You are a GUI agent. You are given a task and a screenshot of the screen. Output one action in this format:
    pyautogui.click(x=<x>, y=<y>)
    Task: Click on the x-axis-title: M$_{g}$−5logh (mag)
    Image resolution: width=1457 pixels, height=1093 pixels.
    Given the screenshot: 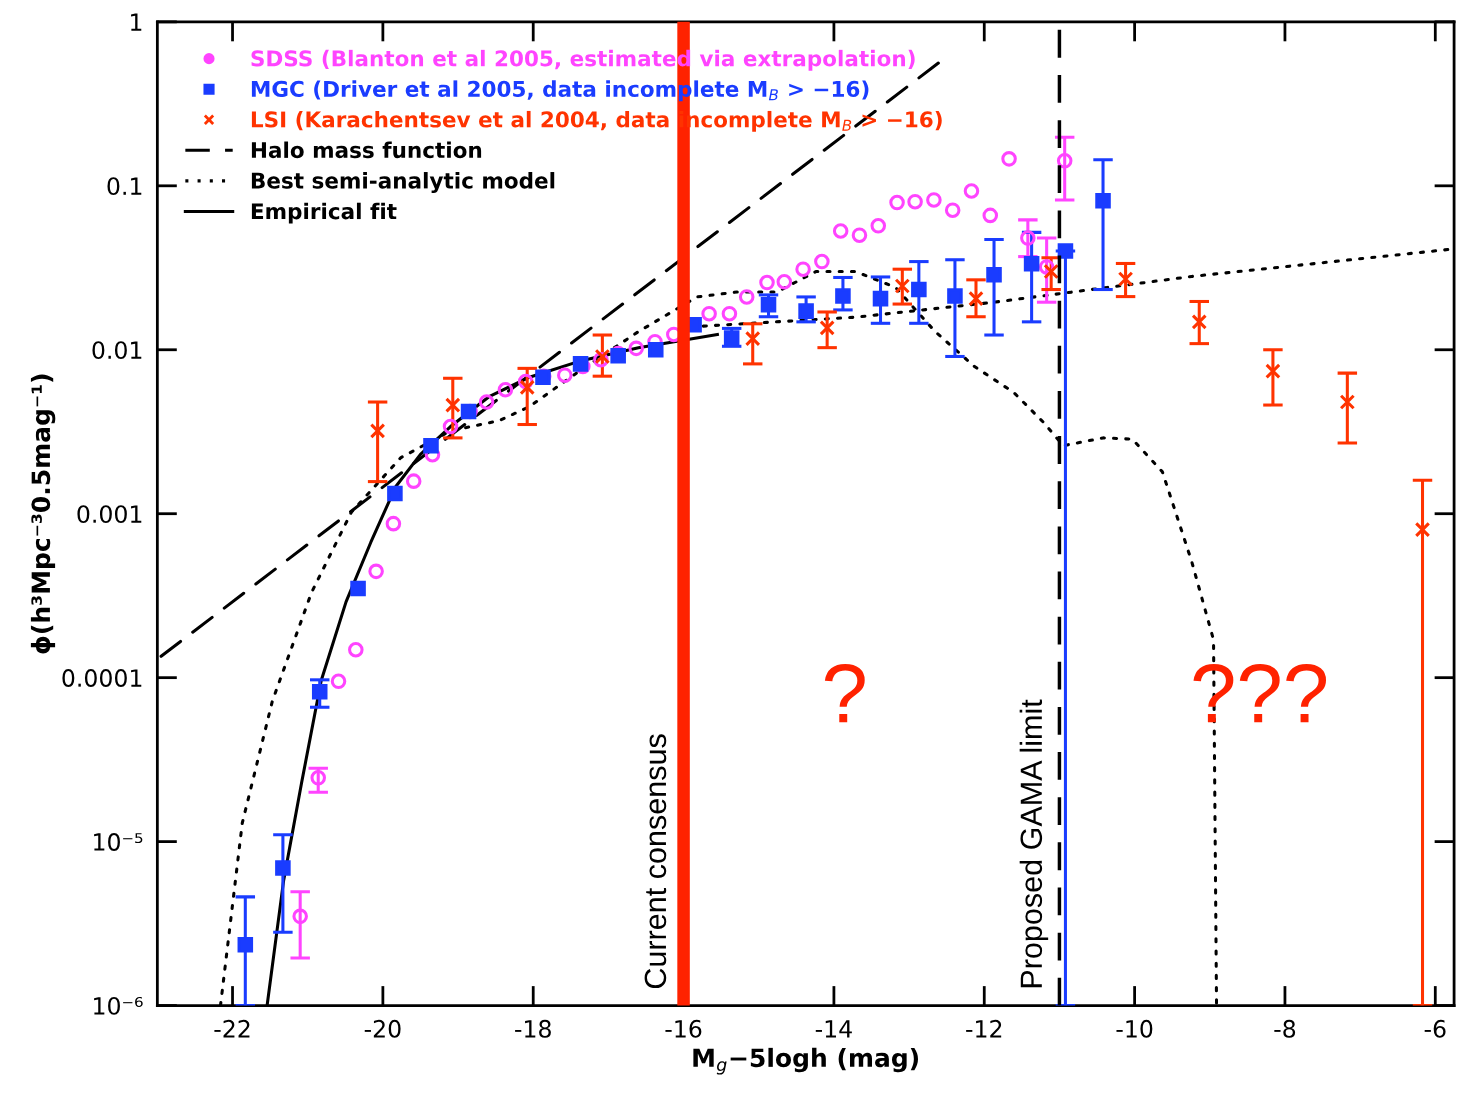 What is the action you would take?
    pyautogui.click(x=806, y=1061)
    